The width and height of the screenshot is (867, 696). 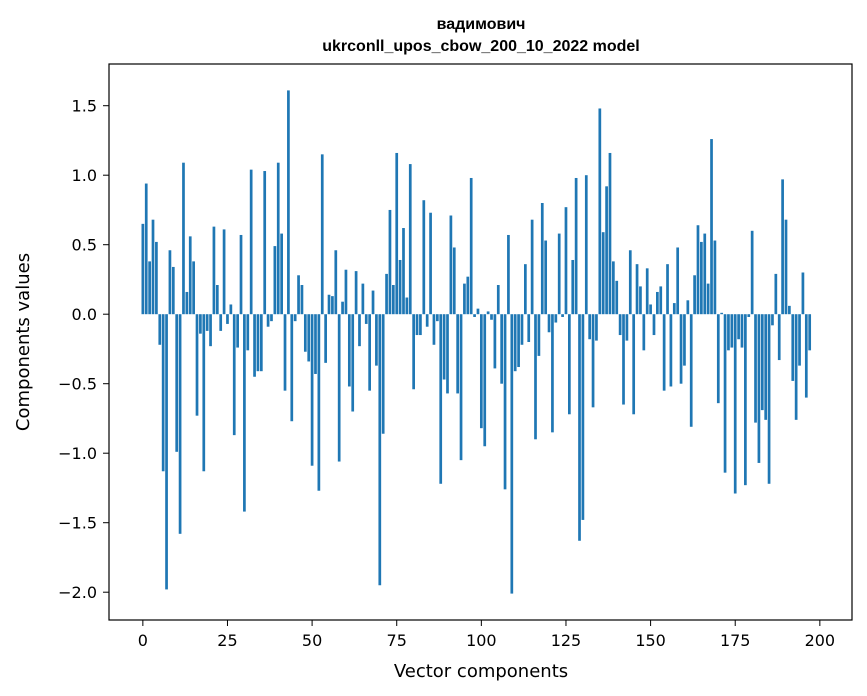 What do you see at coordinates (650, 640) in the screenshot?
I see `x-tick-label: 150` at bounding box center [650, 640].